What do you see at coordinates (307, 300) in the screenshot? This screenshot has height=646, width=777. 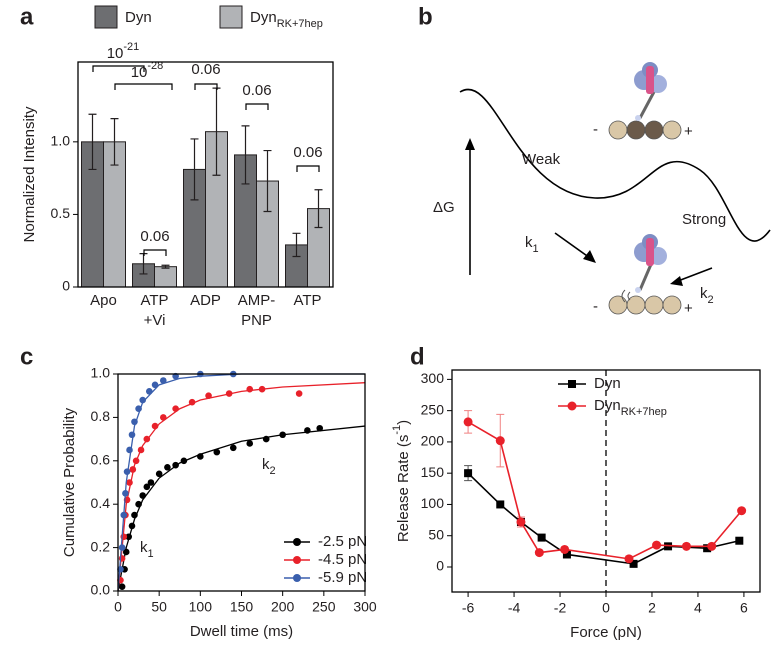 I see `x-tick-label: ATP` at bounding box center [307, 300].